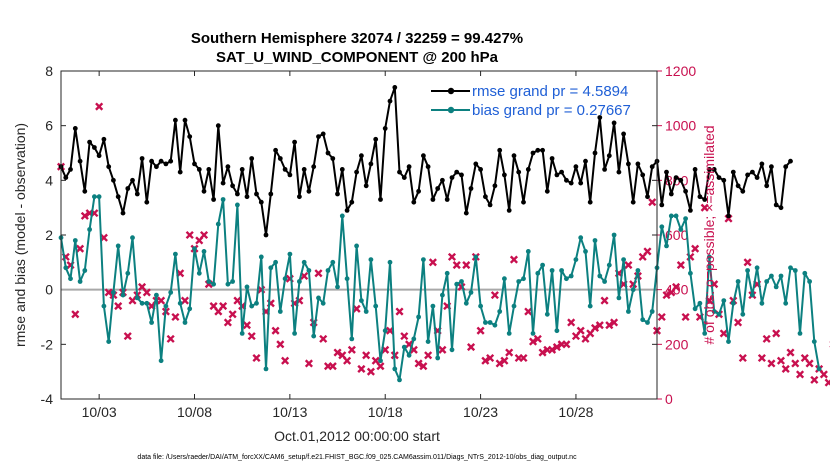 This screenshot has height=470, width=830. What do you see at coordinates (709, 234) in the screenshot?
I see `y-axis-label-right: # of obs: o=possible; ×=assimilated` at bounding box center [709, 234].